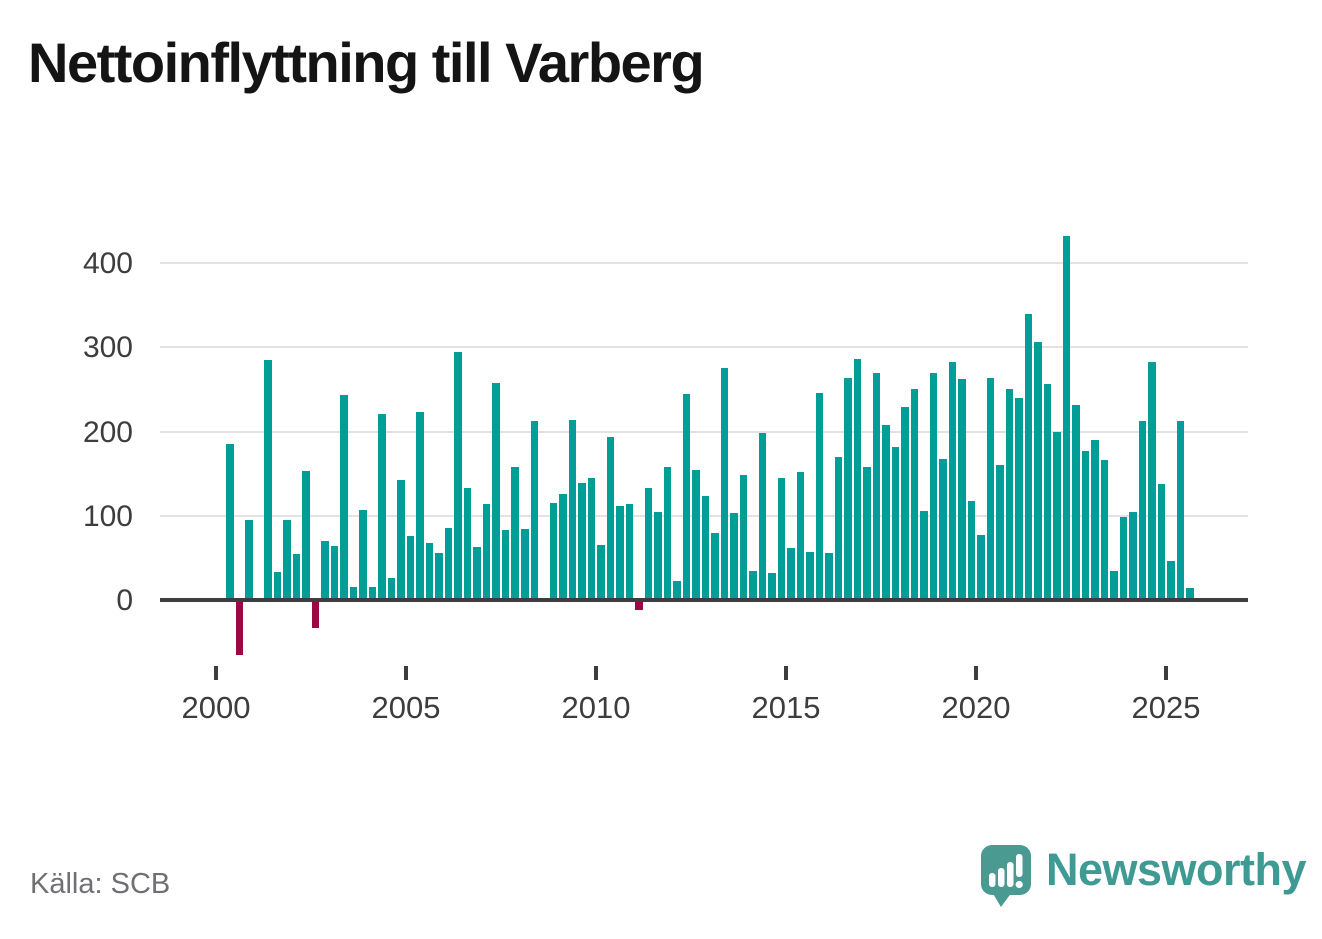 The width and height of the screenshot is (1322, 939). What do you see at coordinates (848, 489) in the screenshot?
I see `bar-2016-q3` at bounding box center [848, 489].